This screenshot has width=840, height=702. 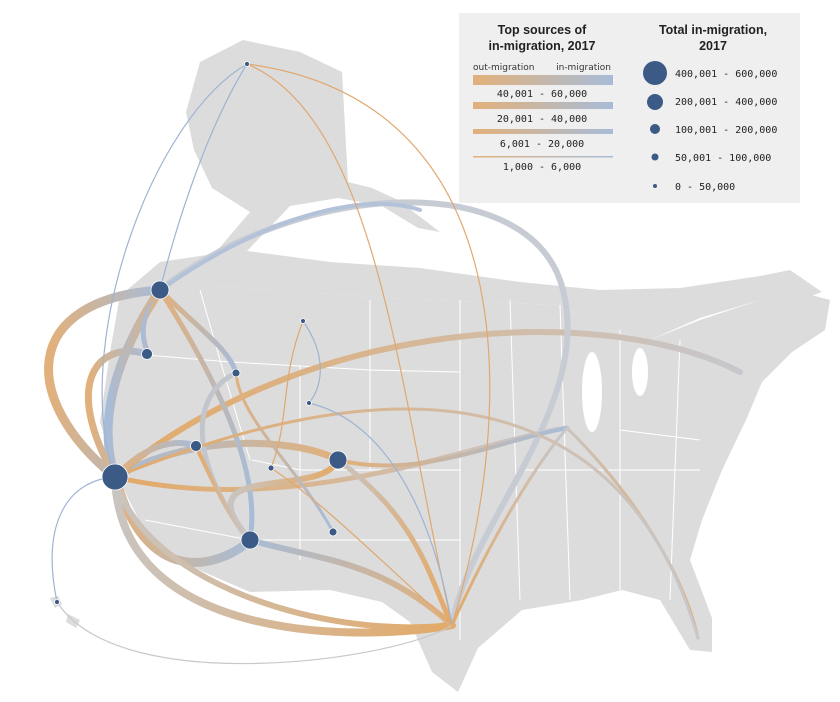 What do you see at coordinates (713, 46) in the screenshot?
I see `legend-title: 2017` at bounding box center [713, 46].